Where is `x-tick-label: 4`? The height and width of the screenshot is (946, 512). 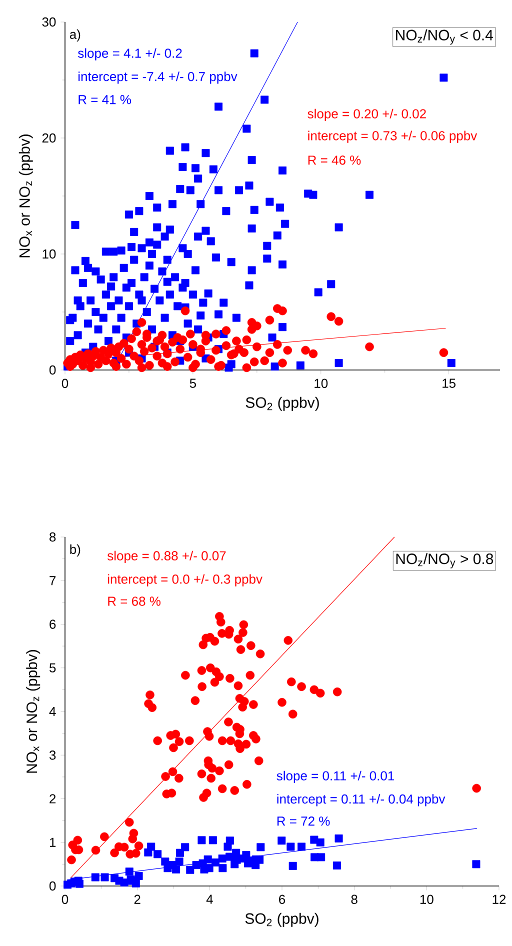
x-tick-label: 4 is located at coordinates (209, 899).